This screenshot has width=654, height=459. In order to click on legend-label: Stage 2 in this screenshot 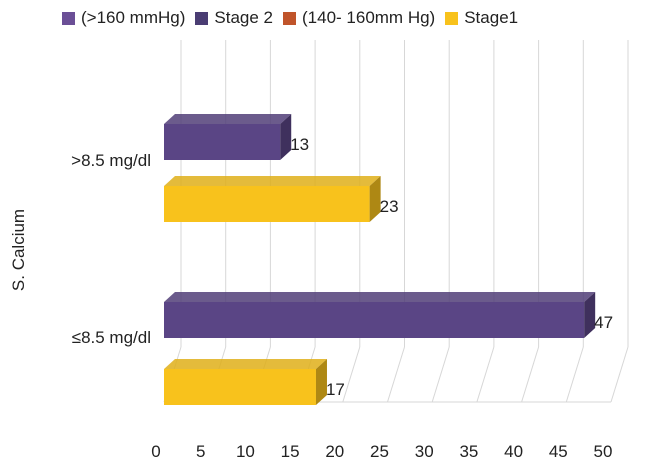, I will do `click(243, 17)`.